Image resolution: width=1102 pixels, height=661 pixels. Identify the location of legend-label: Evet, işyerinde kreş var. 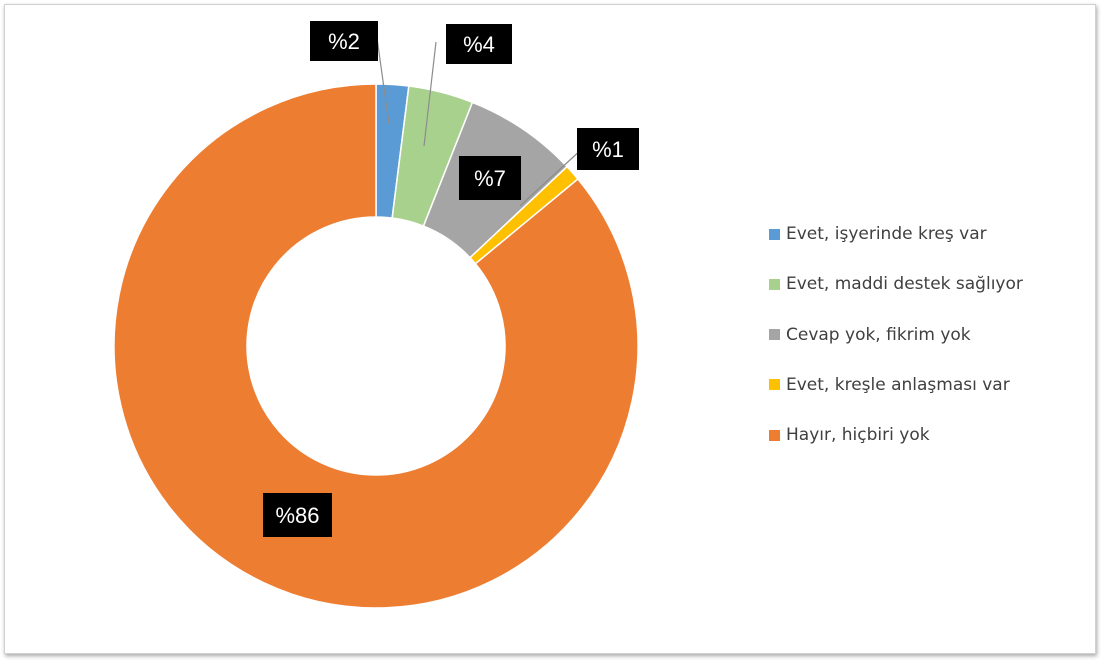
(886, 234).